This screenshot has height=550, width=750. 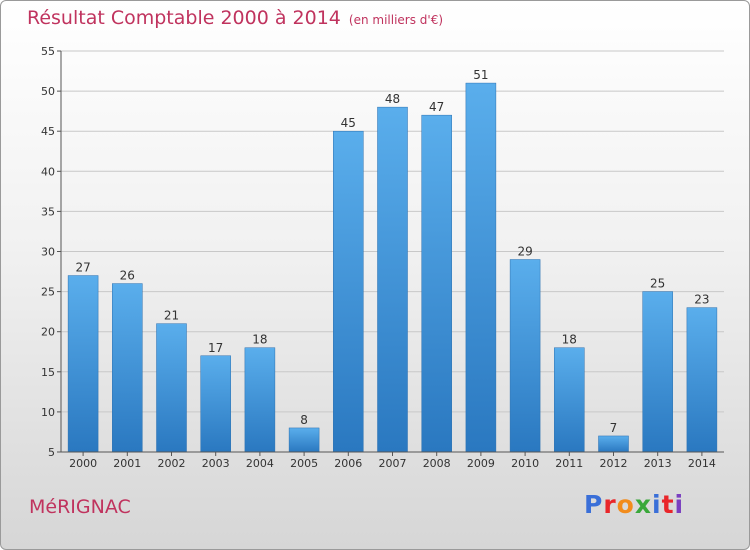 I want to click on data-label-2013: 25, so click(x=657, y=284).